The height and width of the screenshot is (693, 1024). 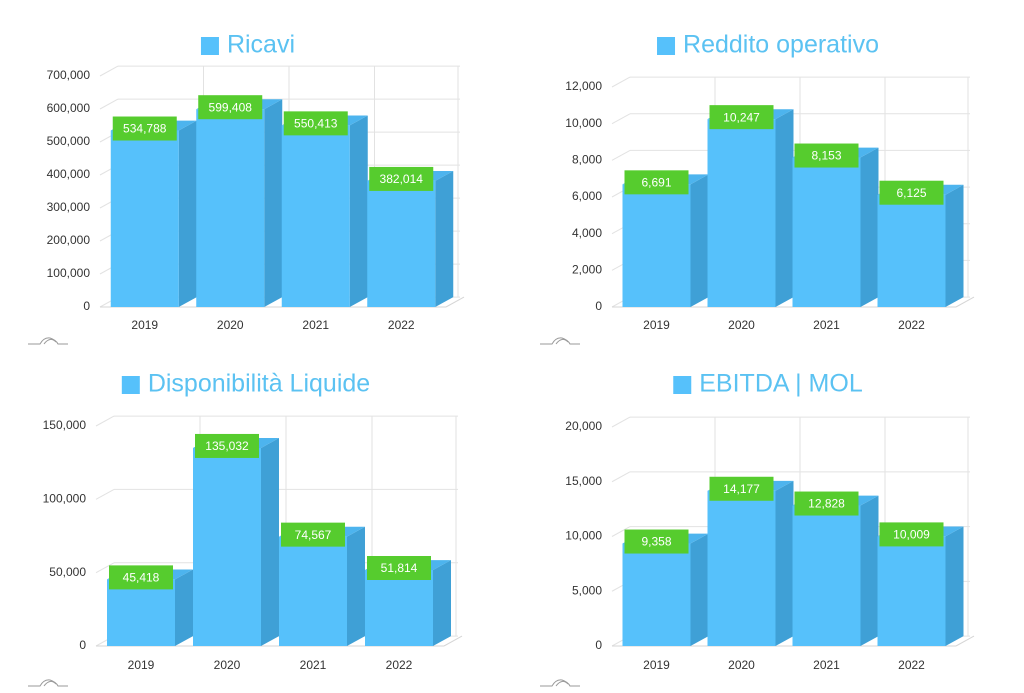 What do you see at coordinates (69, 174) in the screenshot?
I see `y-tick-label: 400,000` at bounding box center [69, 174].